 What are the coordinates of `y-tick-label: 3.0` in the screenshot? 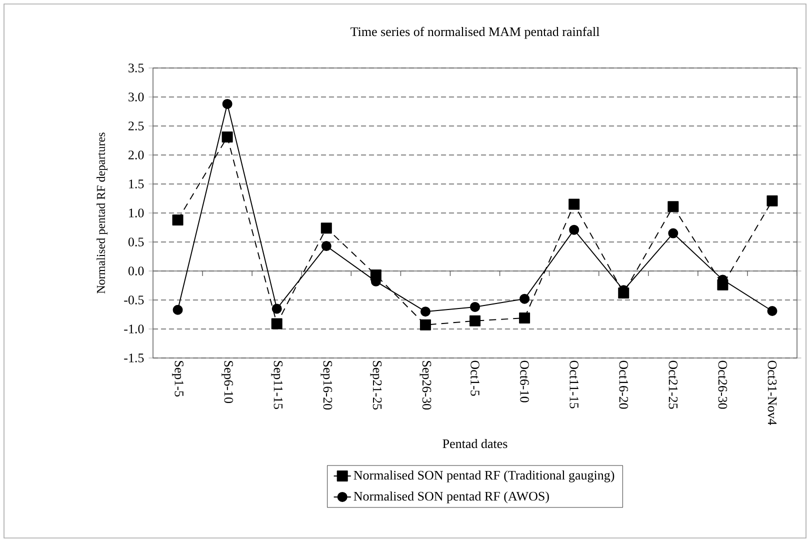 It's located at (136, 97).